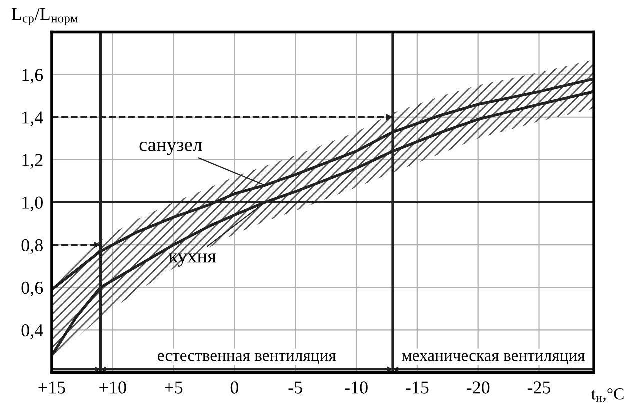  Describe the element at coordinates (478, 388) in the screenshot. I see `x-tick-label: -20` at that location.